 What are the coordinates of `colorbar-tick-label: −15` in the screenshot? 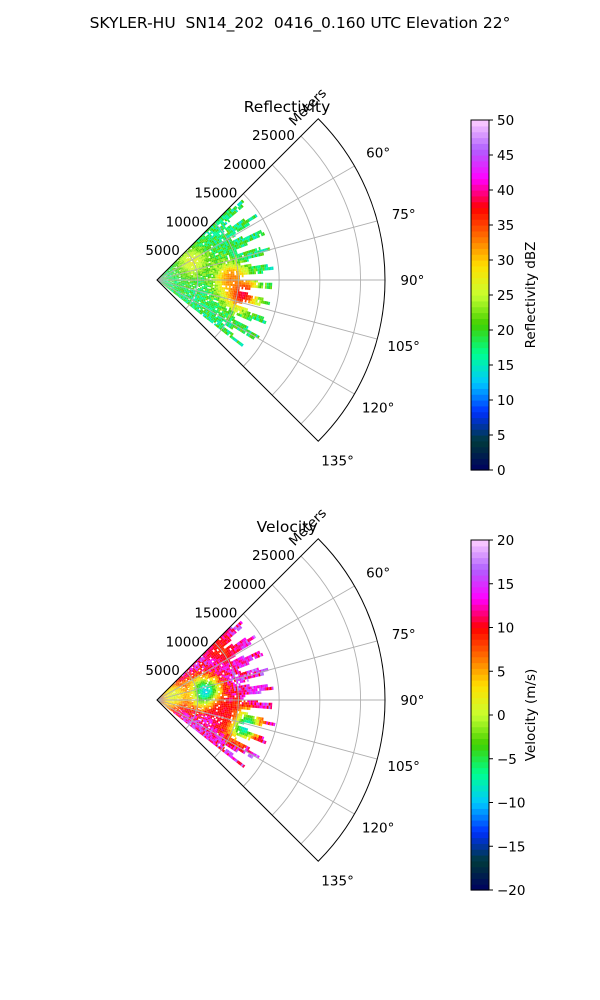 It's located at (511, 847).